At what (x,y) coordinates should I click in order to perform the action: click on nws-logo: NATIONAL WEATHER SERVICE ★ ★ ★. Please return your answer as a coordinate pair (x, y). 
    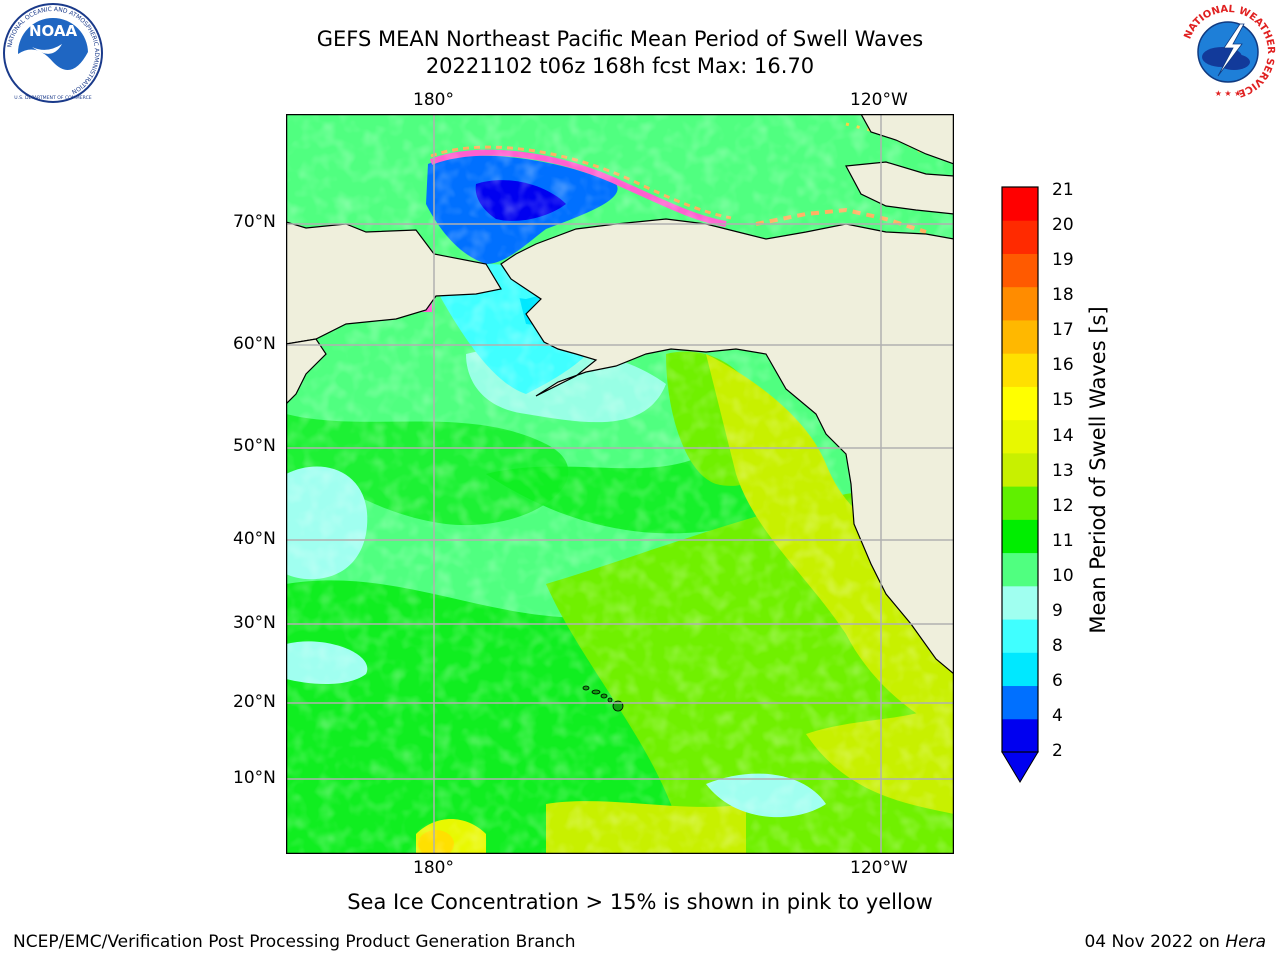
    Looking at the image, I should click on (1228, 52).